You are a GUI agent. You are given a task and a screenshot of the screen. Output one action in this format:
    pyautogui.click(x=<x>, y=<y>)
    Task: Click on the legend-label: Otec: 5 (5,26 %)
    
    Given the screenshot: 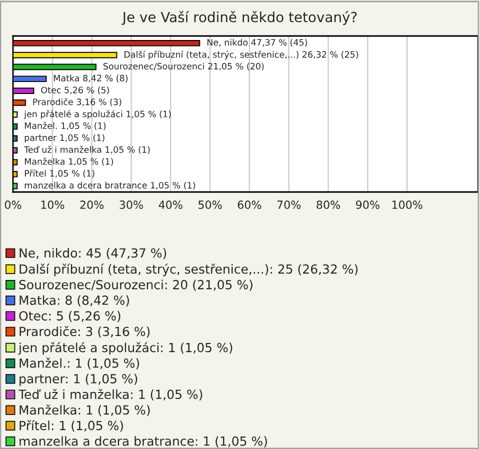 What is the action you would take?
    pyautogui.click(x=69, y=316)
    